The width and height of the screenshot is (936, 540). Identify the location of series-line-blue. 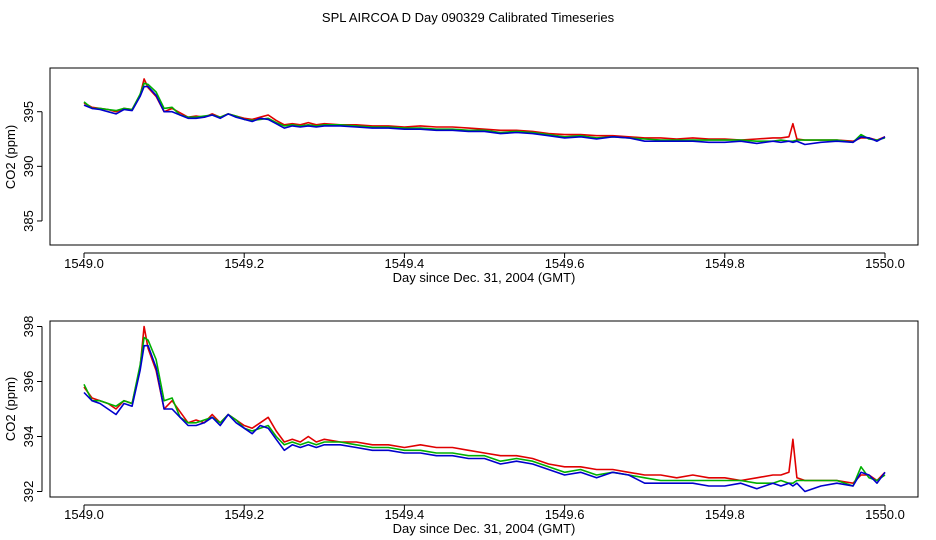
(484, 115).